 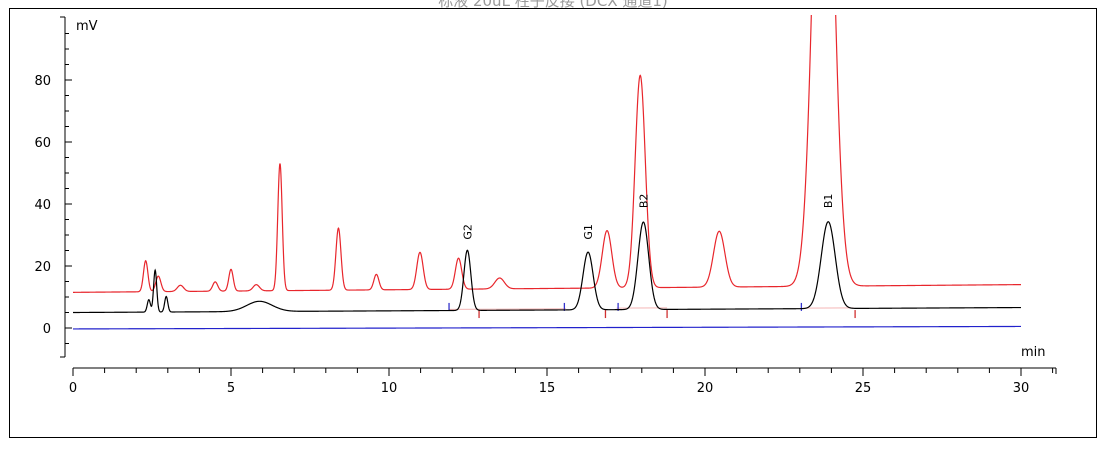 I want to click on peak-label: G1, so click(x=588, y=232).